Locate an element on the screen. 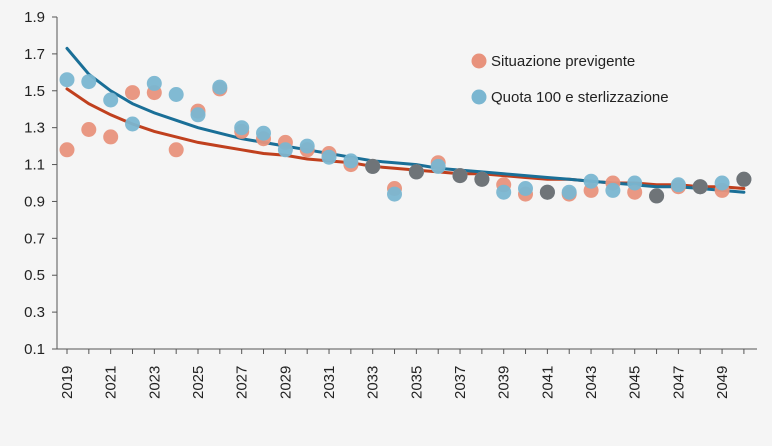  y-tick-label: 0.9 is located at coordinates (34, 201).